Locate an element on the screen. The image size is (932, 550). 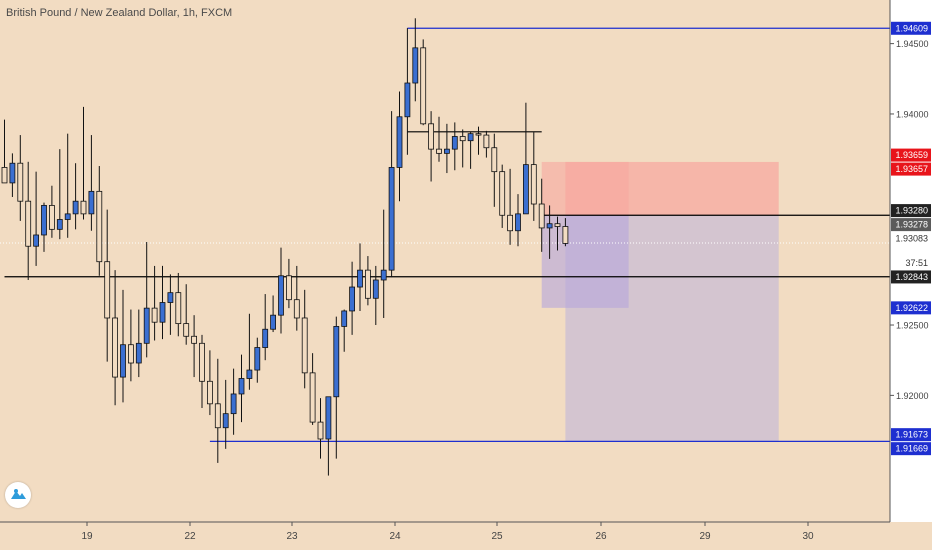
price-label: 1.94609 is located at coordinates (911, 28).